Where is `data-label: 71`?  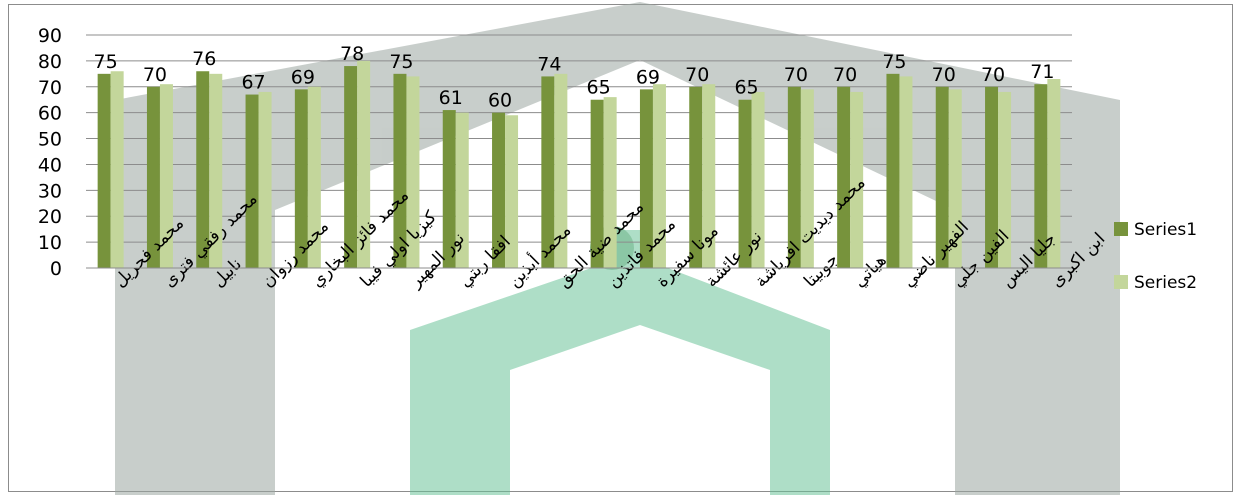
data-label: 71 is located at coordinates (1042, 72).